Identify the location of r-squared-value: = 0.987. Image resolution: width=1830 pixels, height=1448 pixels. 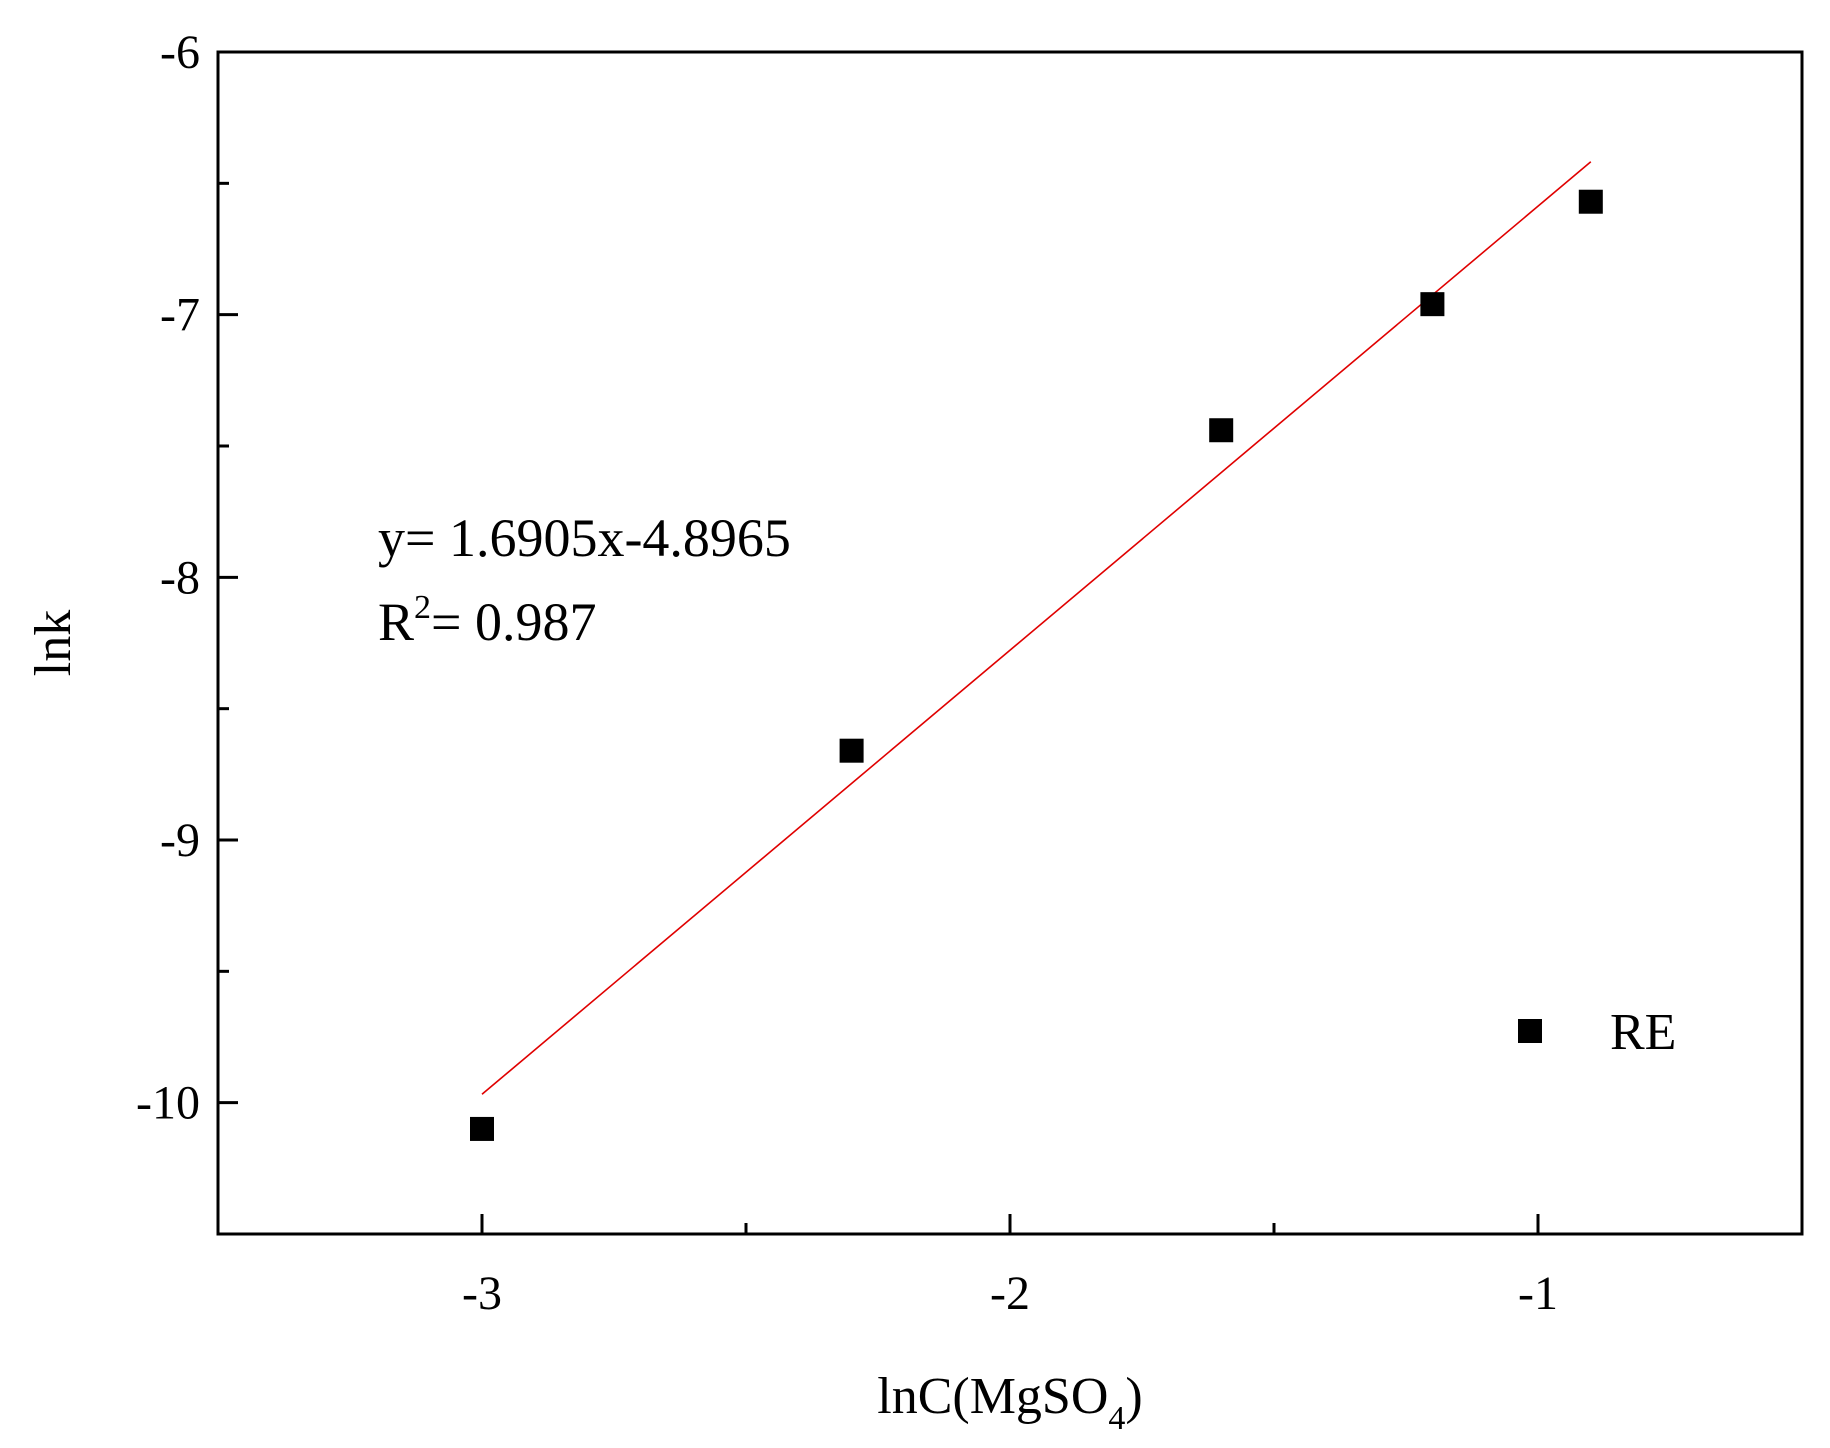
(513, 622).